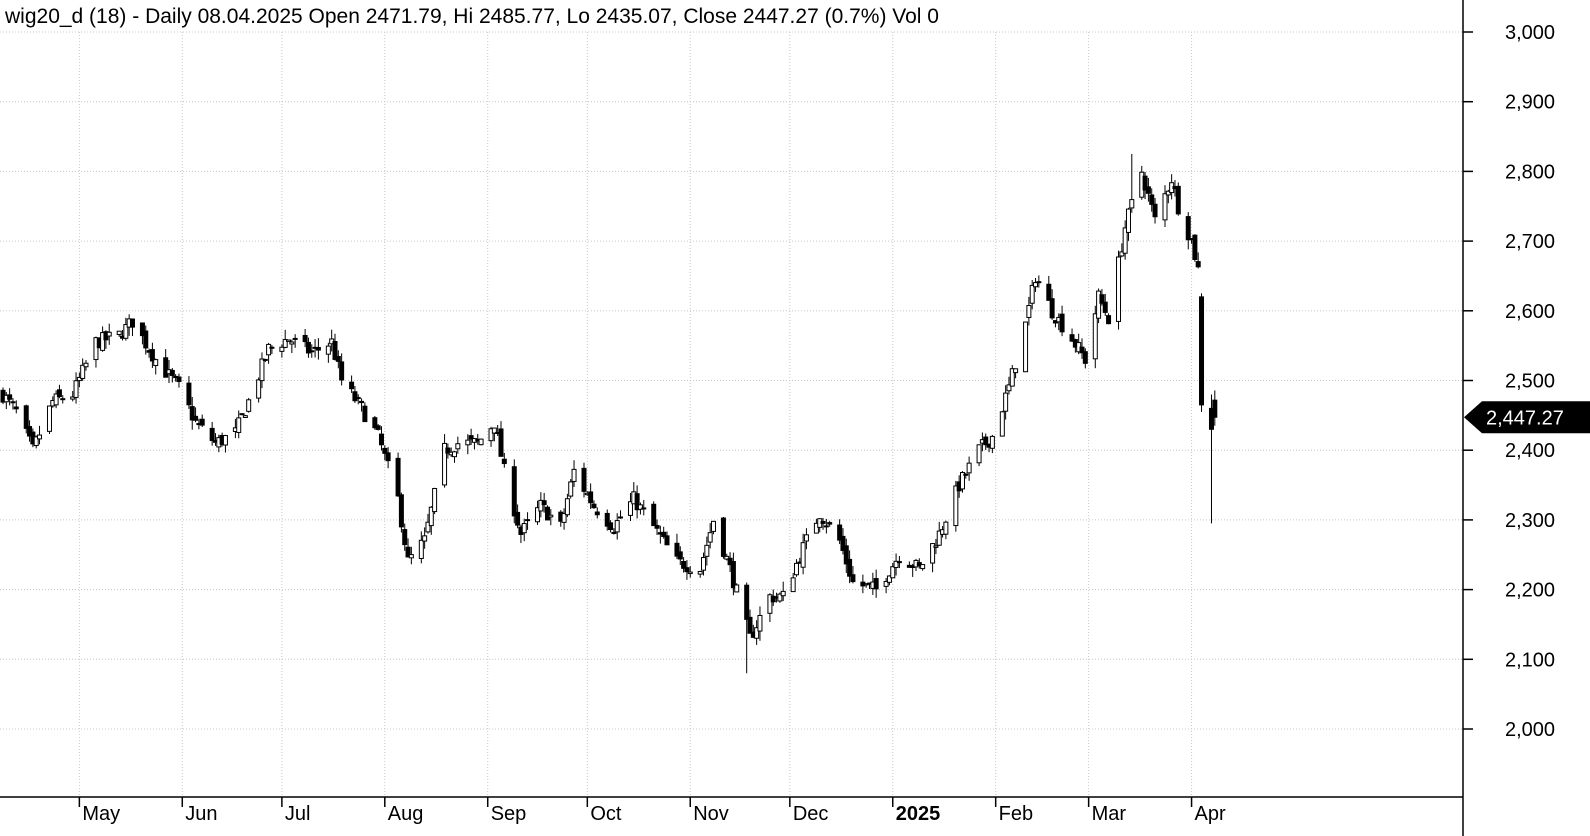 The image size is (1590, 836). Describe the element at coordinates (1530, 103) in the screenshot. I see `y-tick-label: 2,900` at that location.